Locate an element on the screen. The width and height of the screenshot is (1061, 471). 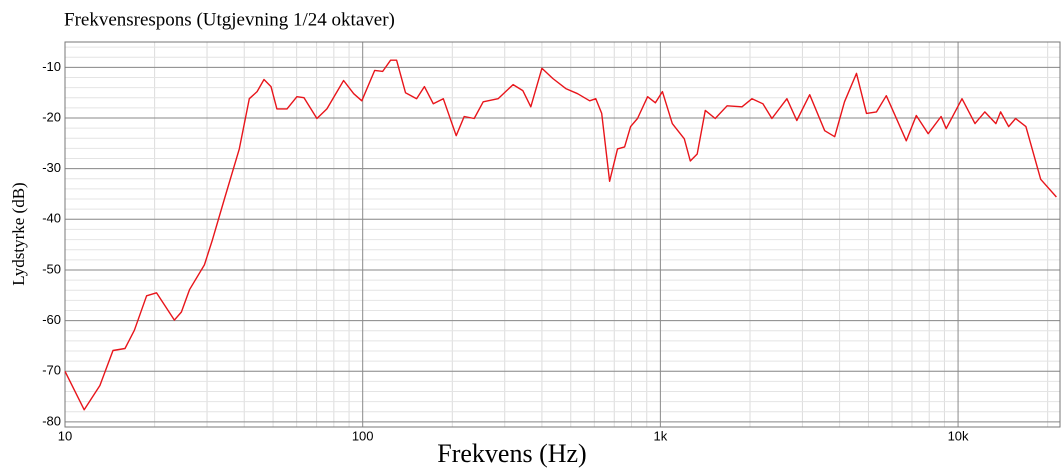
x-tick-label: 100 is located at coordinates (363, 435).